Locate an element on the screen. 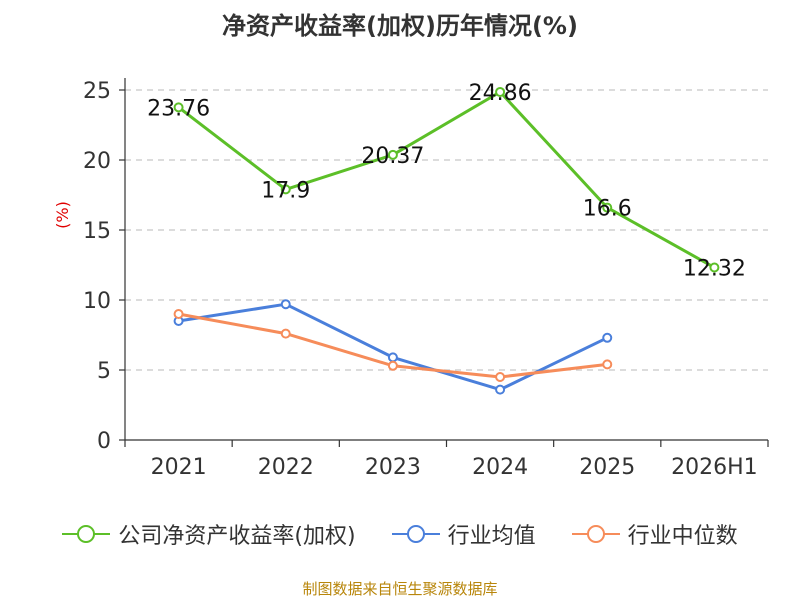  y-tick-label: 10 is located at coordinates (97, 301).